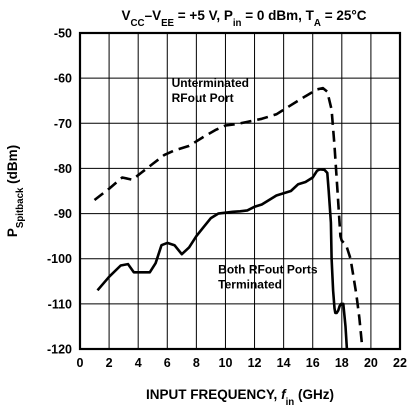 The width and height of the screenshot is (412, 408). Describe the element at coordinates (371, 363) in the screenshot. I see `x-tick-label: 20` at that location.